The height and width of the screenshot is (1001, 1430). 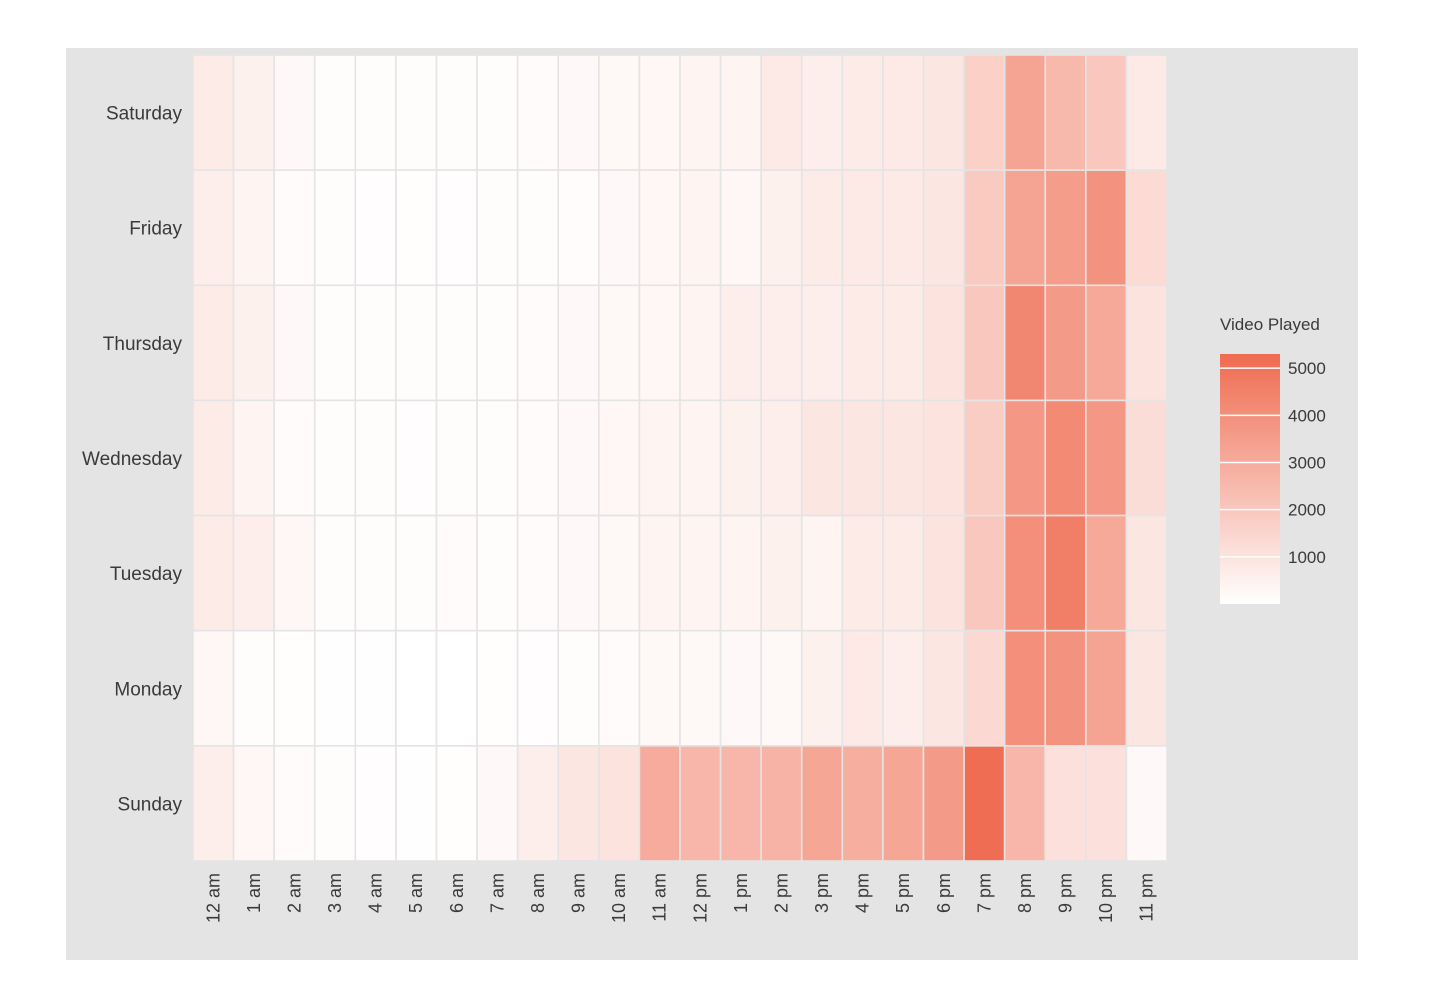 I want to click on hour-label: 10 am, so click(x=619, y=898).